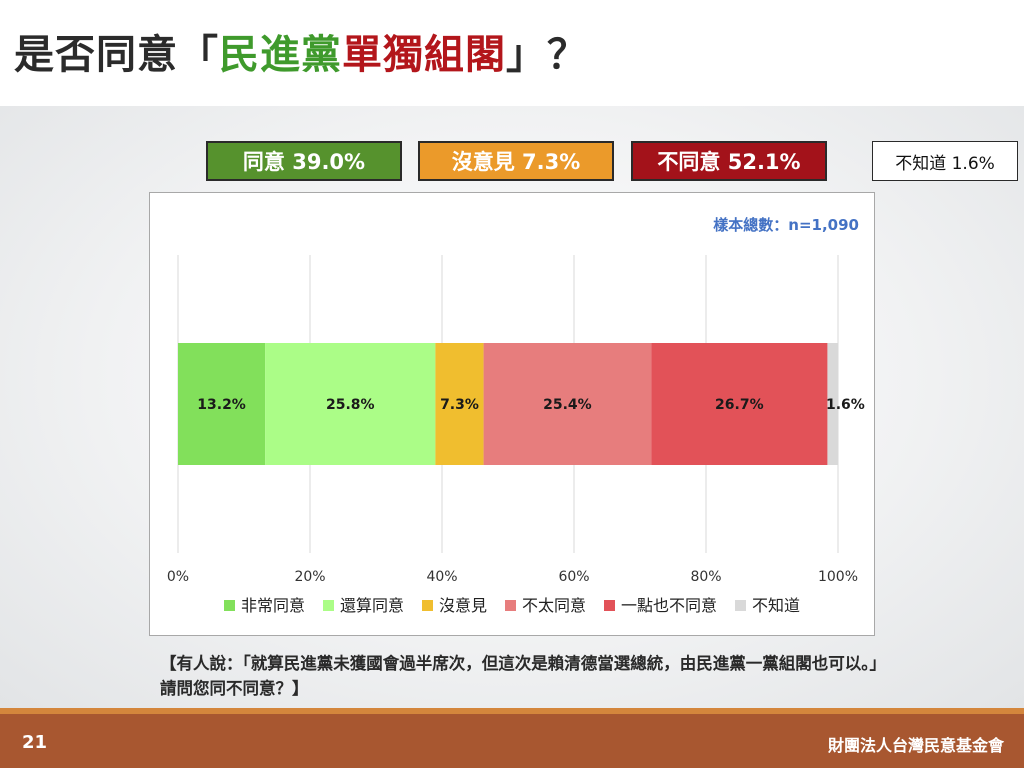 Image resolution: width=1024 pixels, height=768 pixels. I want to click on summary-disagree: 不同意 52.1%, so click(729, 161).